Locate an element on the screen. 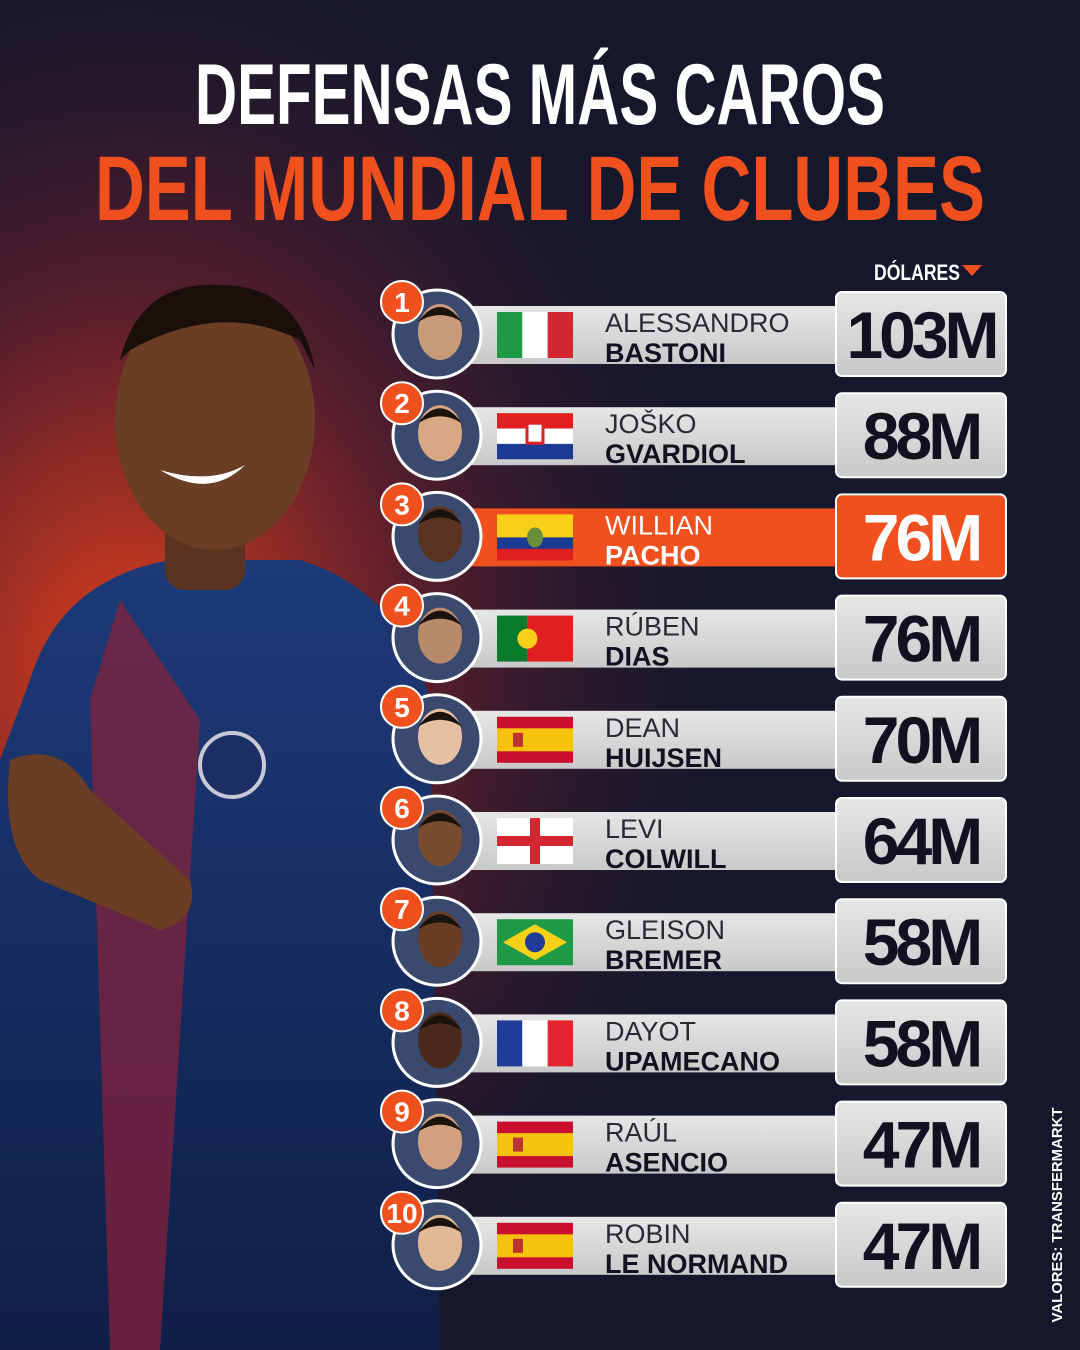 The width and height of the screenshot is (1080, 1350). first-name: ALESSANDRO is located at coordinates (697, 323).